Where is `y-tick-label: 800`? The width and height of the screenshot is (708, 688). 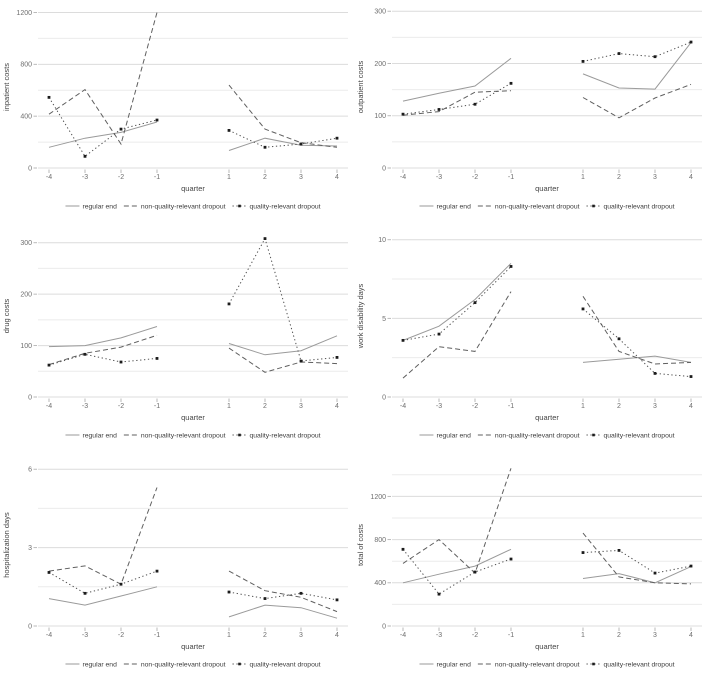 y-tick-label: 800 is located at coordinates (380, 540).